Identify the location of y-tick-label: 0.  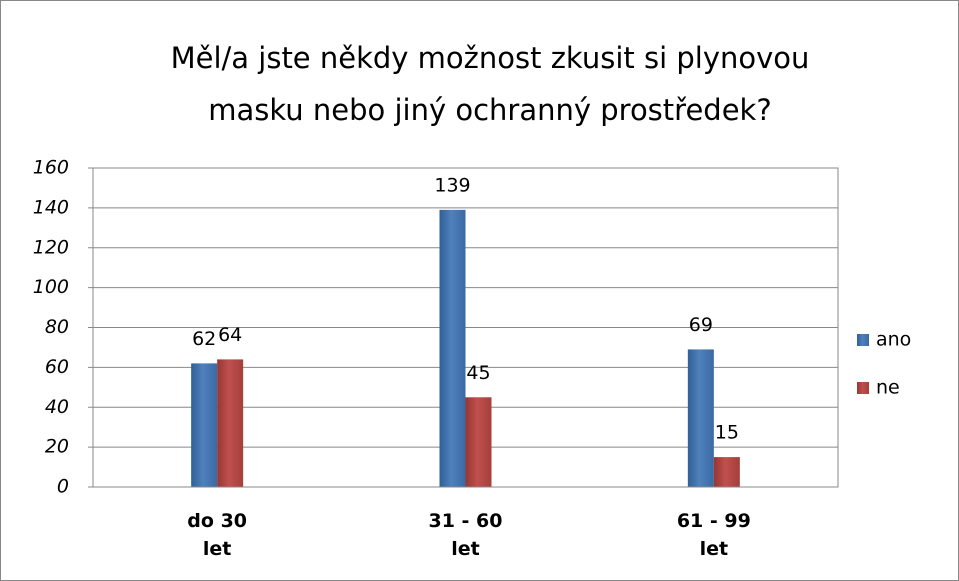
(63, 487).